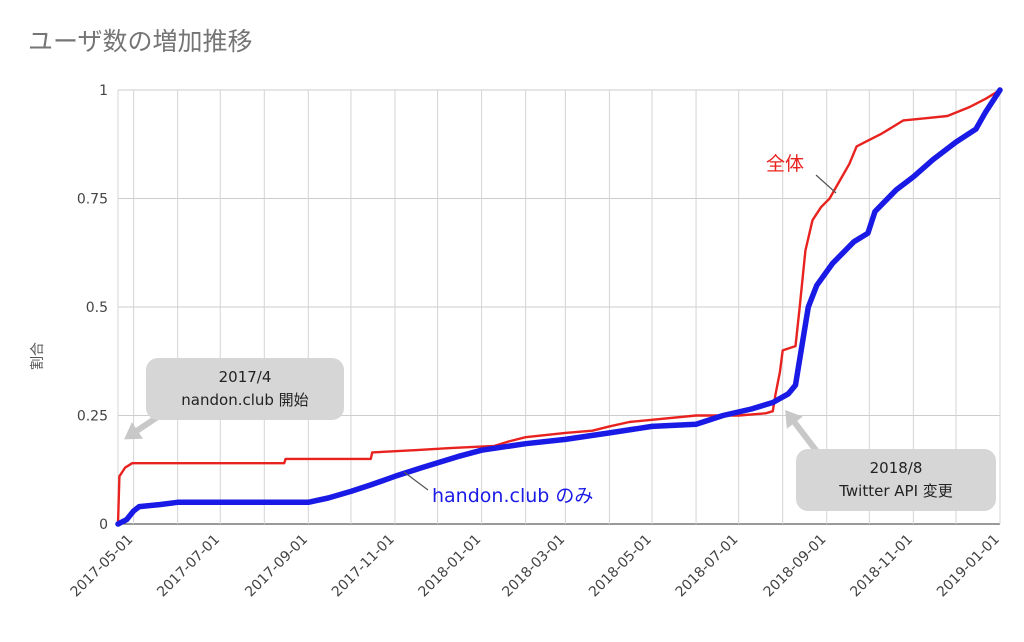  What do you see at coordinates (103, 525) in the screenshot?
I see `y-tick-label: 0` at bounding box center [103, 525].